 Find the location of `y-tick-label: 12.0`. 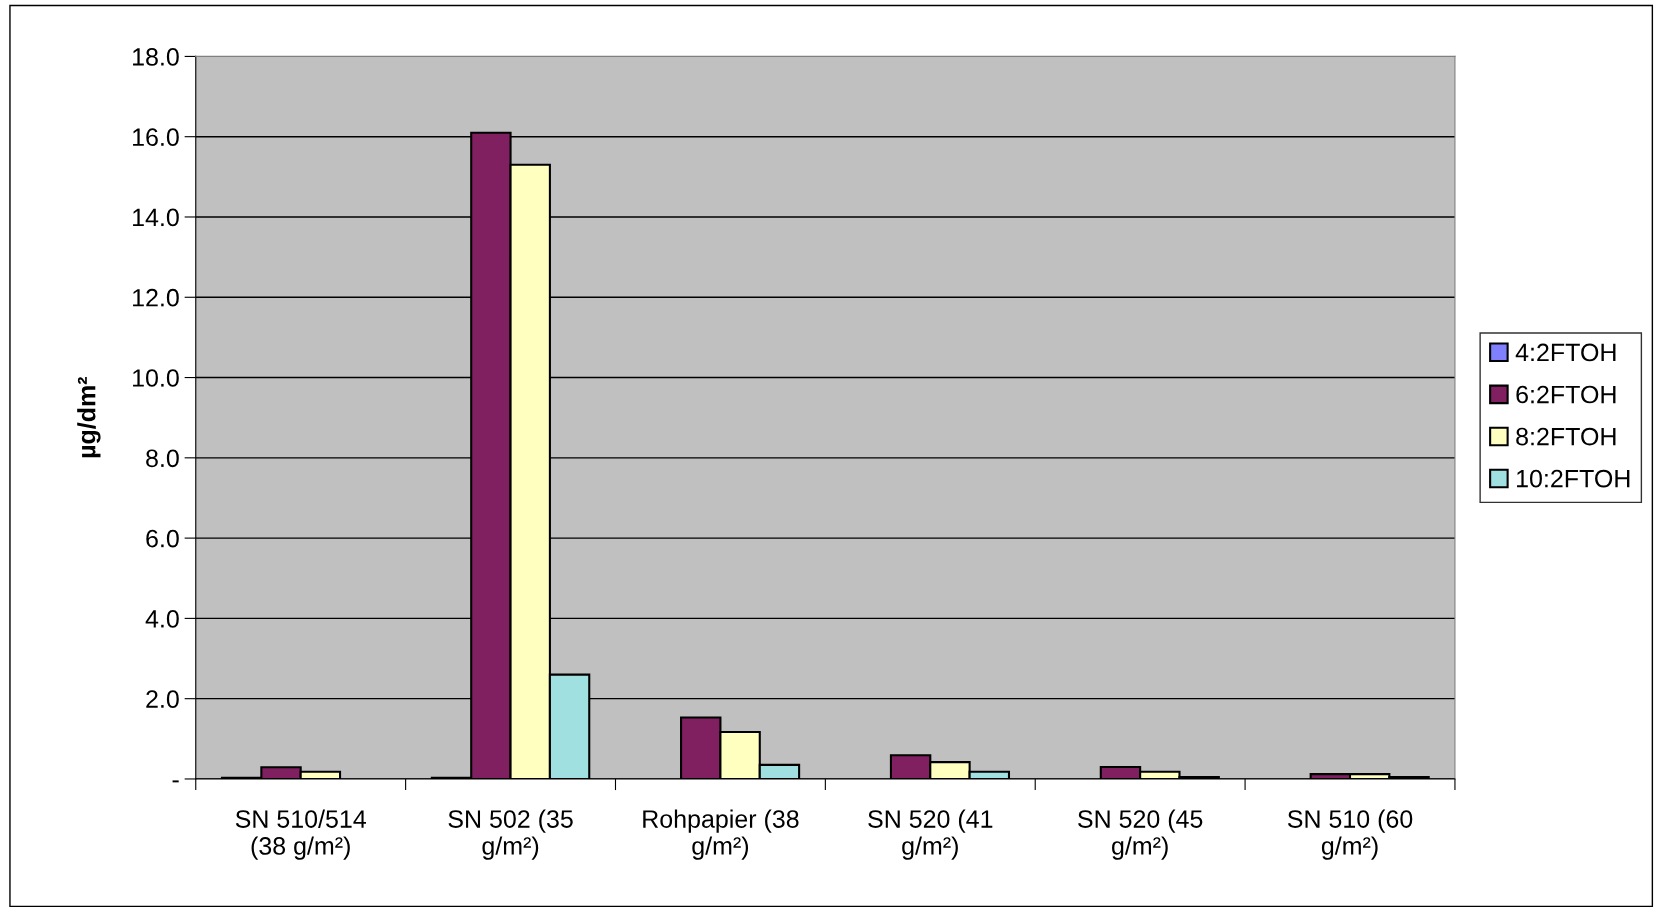

y-tick-label: 12.0 is located at coordinates (156, 297).